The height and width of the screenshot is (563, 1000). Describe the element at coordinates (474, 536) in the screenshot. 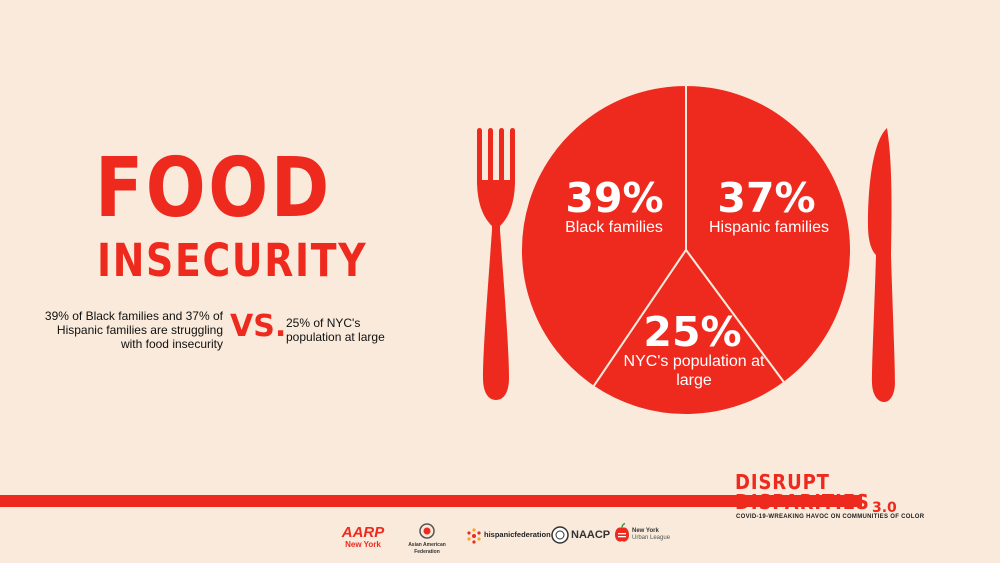

I see `sun-dots-icon` at that location.